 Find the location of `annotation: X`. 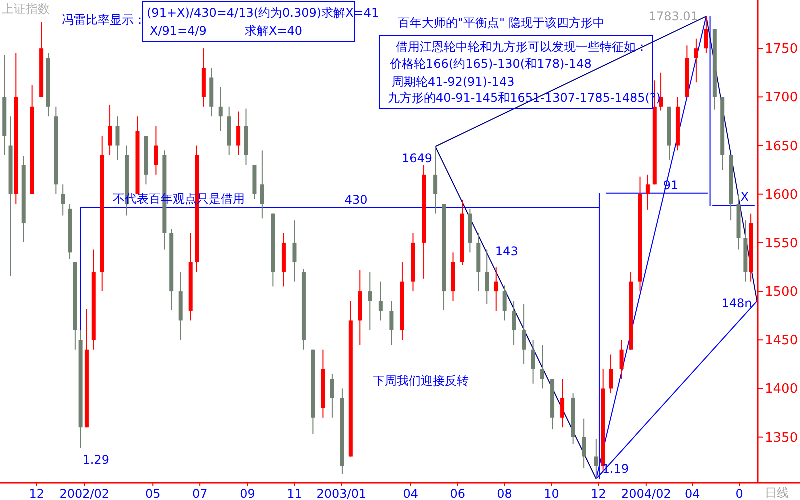

annotation: X is located at coordinates (745, 197).